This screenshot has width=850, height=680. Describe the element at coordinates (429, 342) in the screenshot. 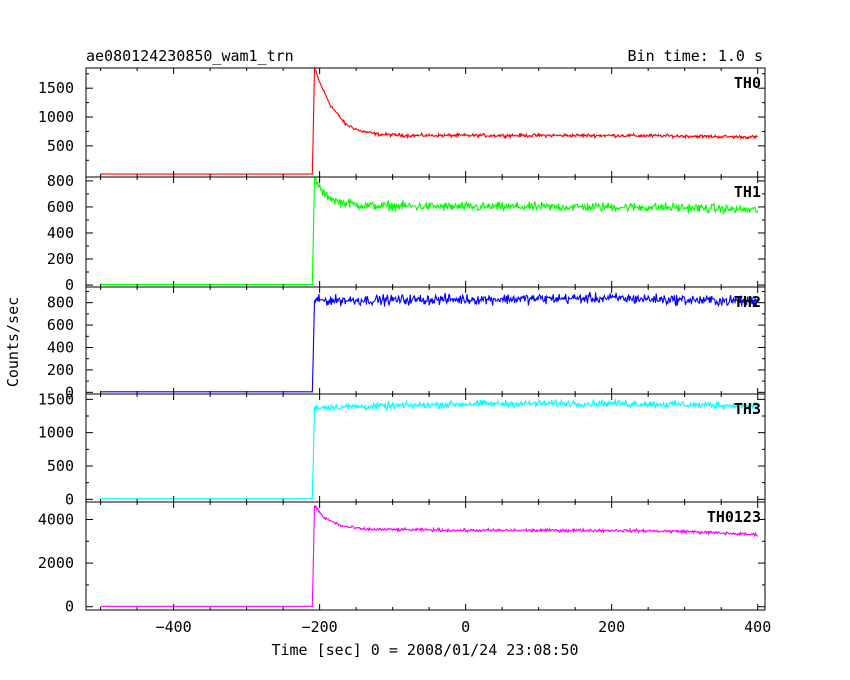

I see `series-line-th2` at that location.